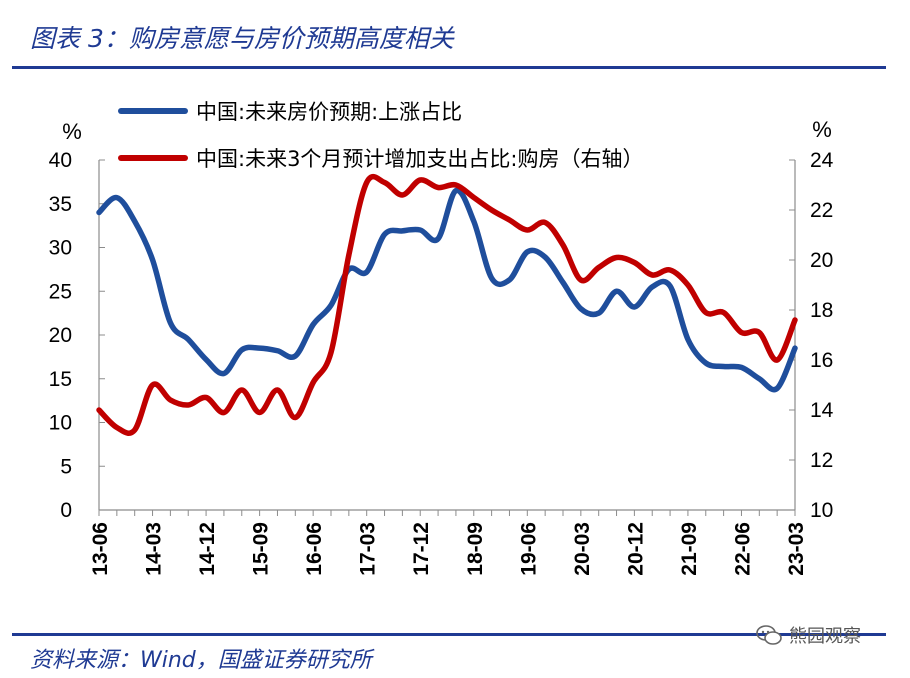  I want to click on right-axis-tick-label: 22, so click(821, 210).